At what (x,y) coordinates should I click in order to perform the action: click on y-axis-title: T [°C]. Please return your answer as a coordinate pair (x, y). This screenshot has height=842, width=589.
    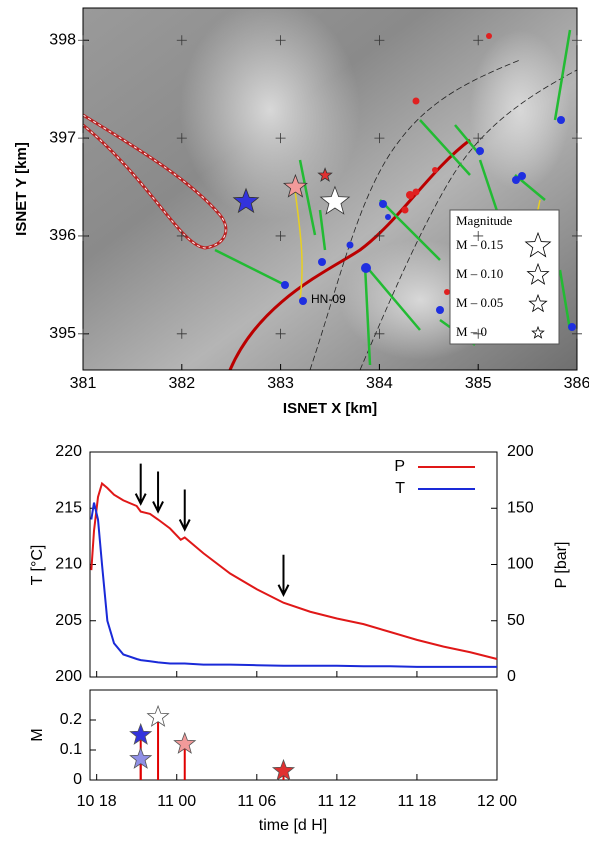
    Looking at the image, I should click on (37, 565).